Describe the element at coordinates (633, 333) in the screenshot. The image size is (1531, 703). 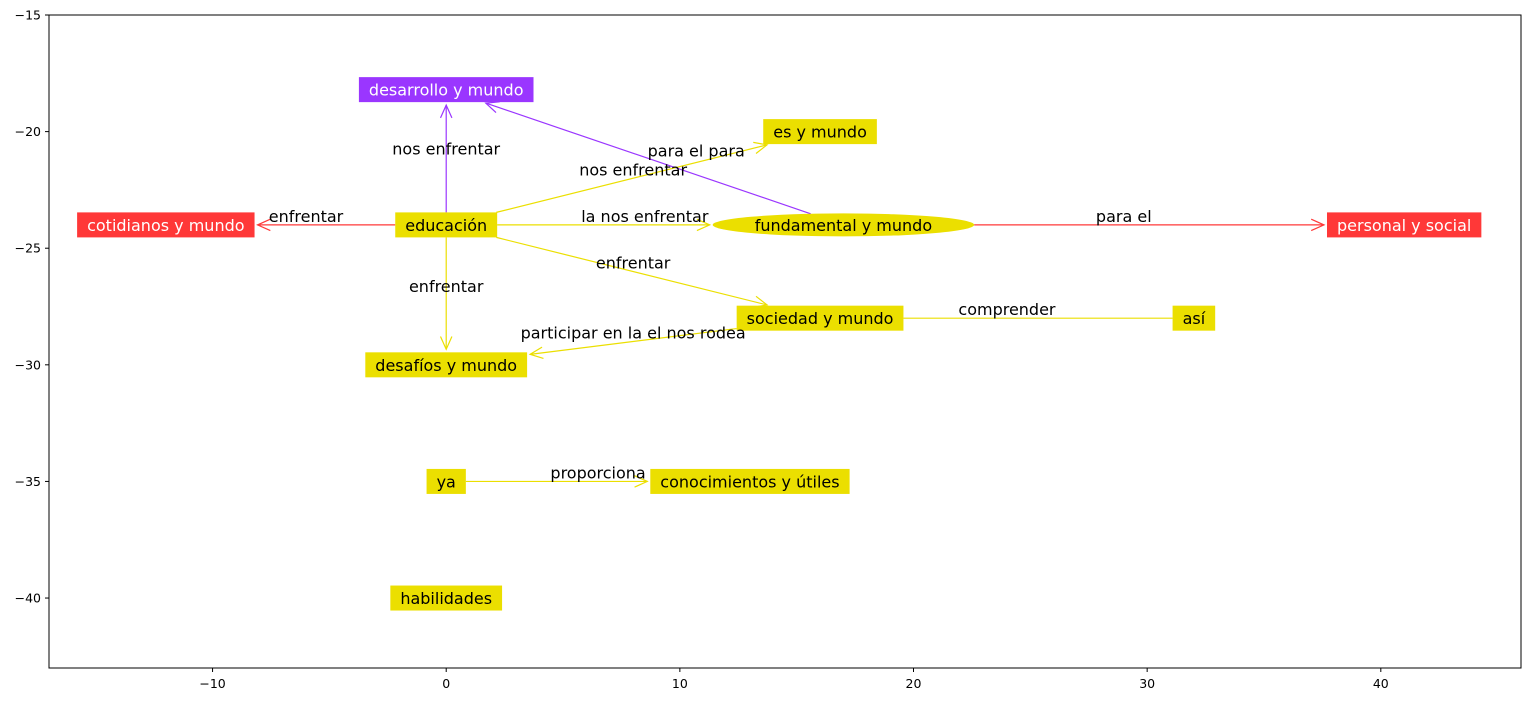
I see `edge-label: participar en la el nos rodea` at that location.